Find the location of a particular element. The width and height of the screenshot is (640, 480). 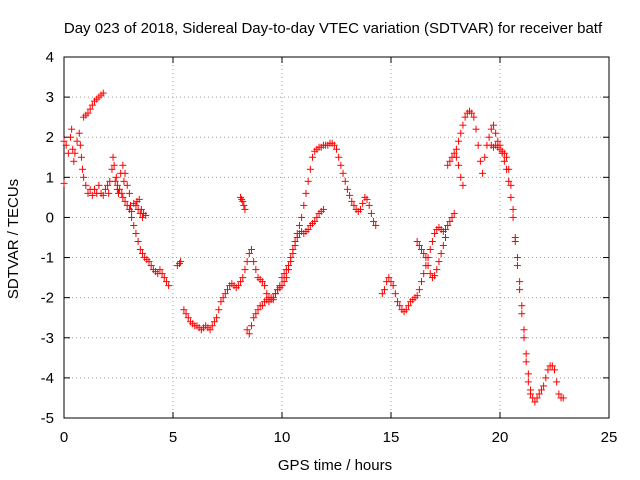

y-axis-label: SDTVAR / TECUs is located at coordinates (13, 239).